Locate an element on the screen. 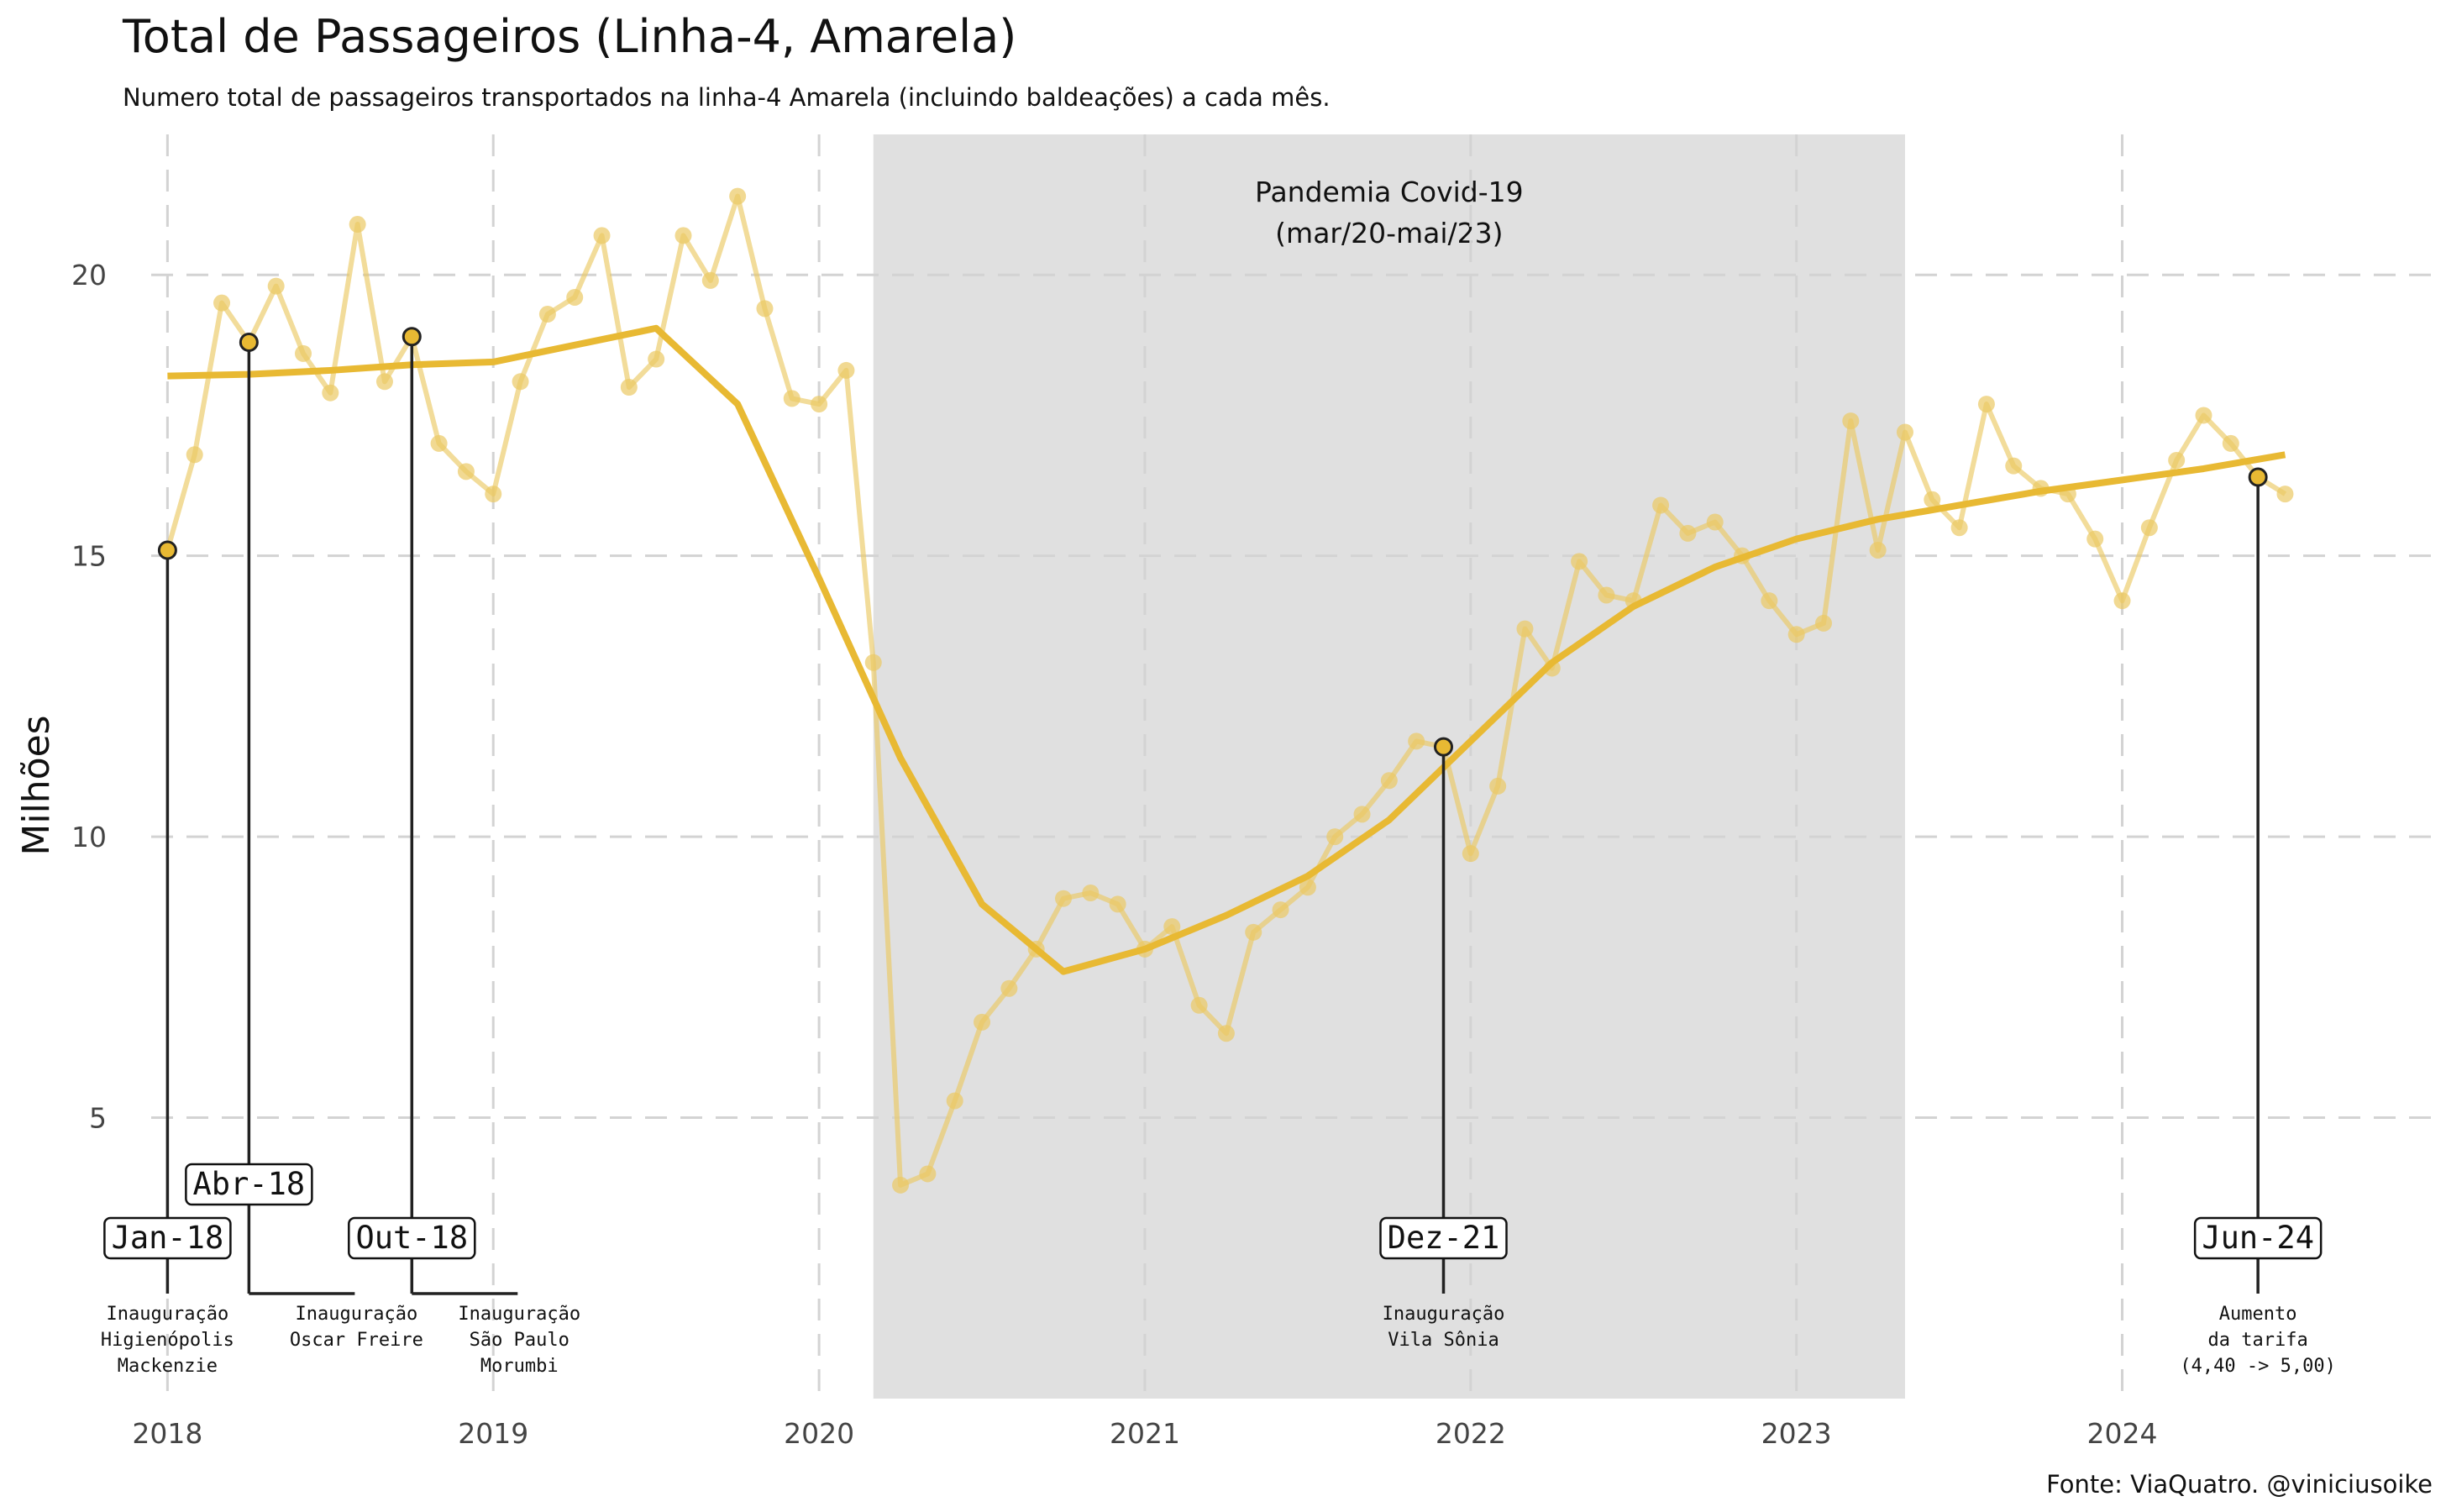 This screenshot has height=1512, width=2446. event-label: Out-18 is located at coordinates (412, 1238).